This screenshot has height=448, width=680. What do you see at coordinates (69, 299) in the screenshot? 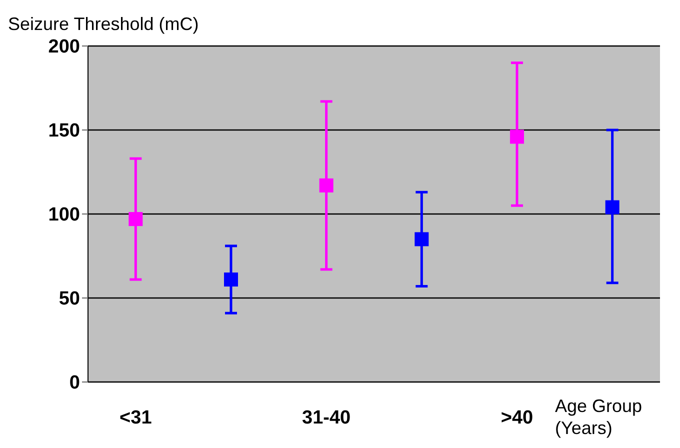
I see `y-tick-label: 50` at bounding box center [69, 299].